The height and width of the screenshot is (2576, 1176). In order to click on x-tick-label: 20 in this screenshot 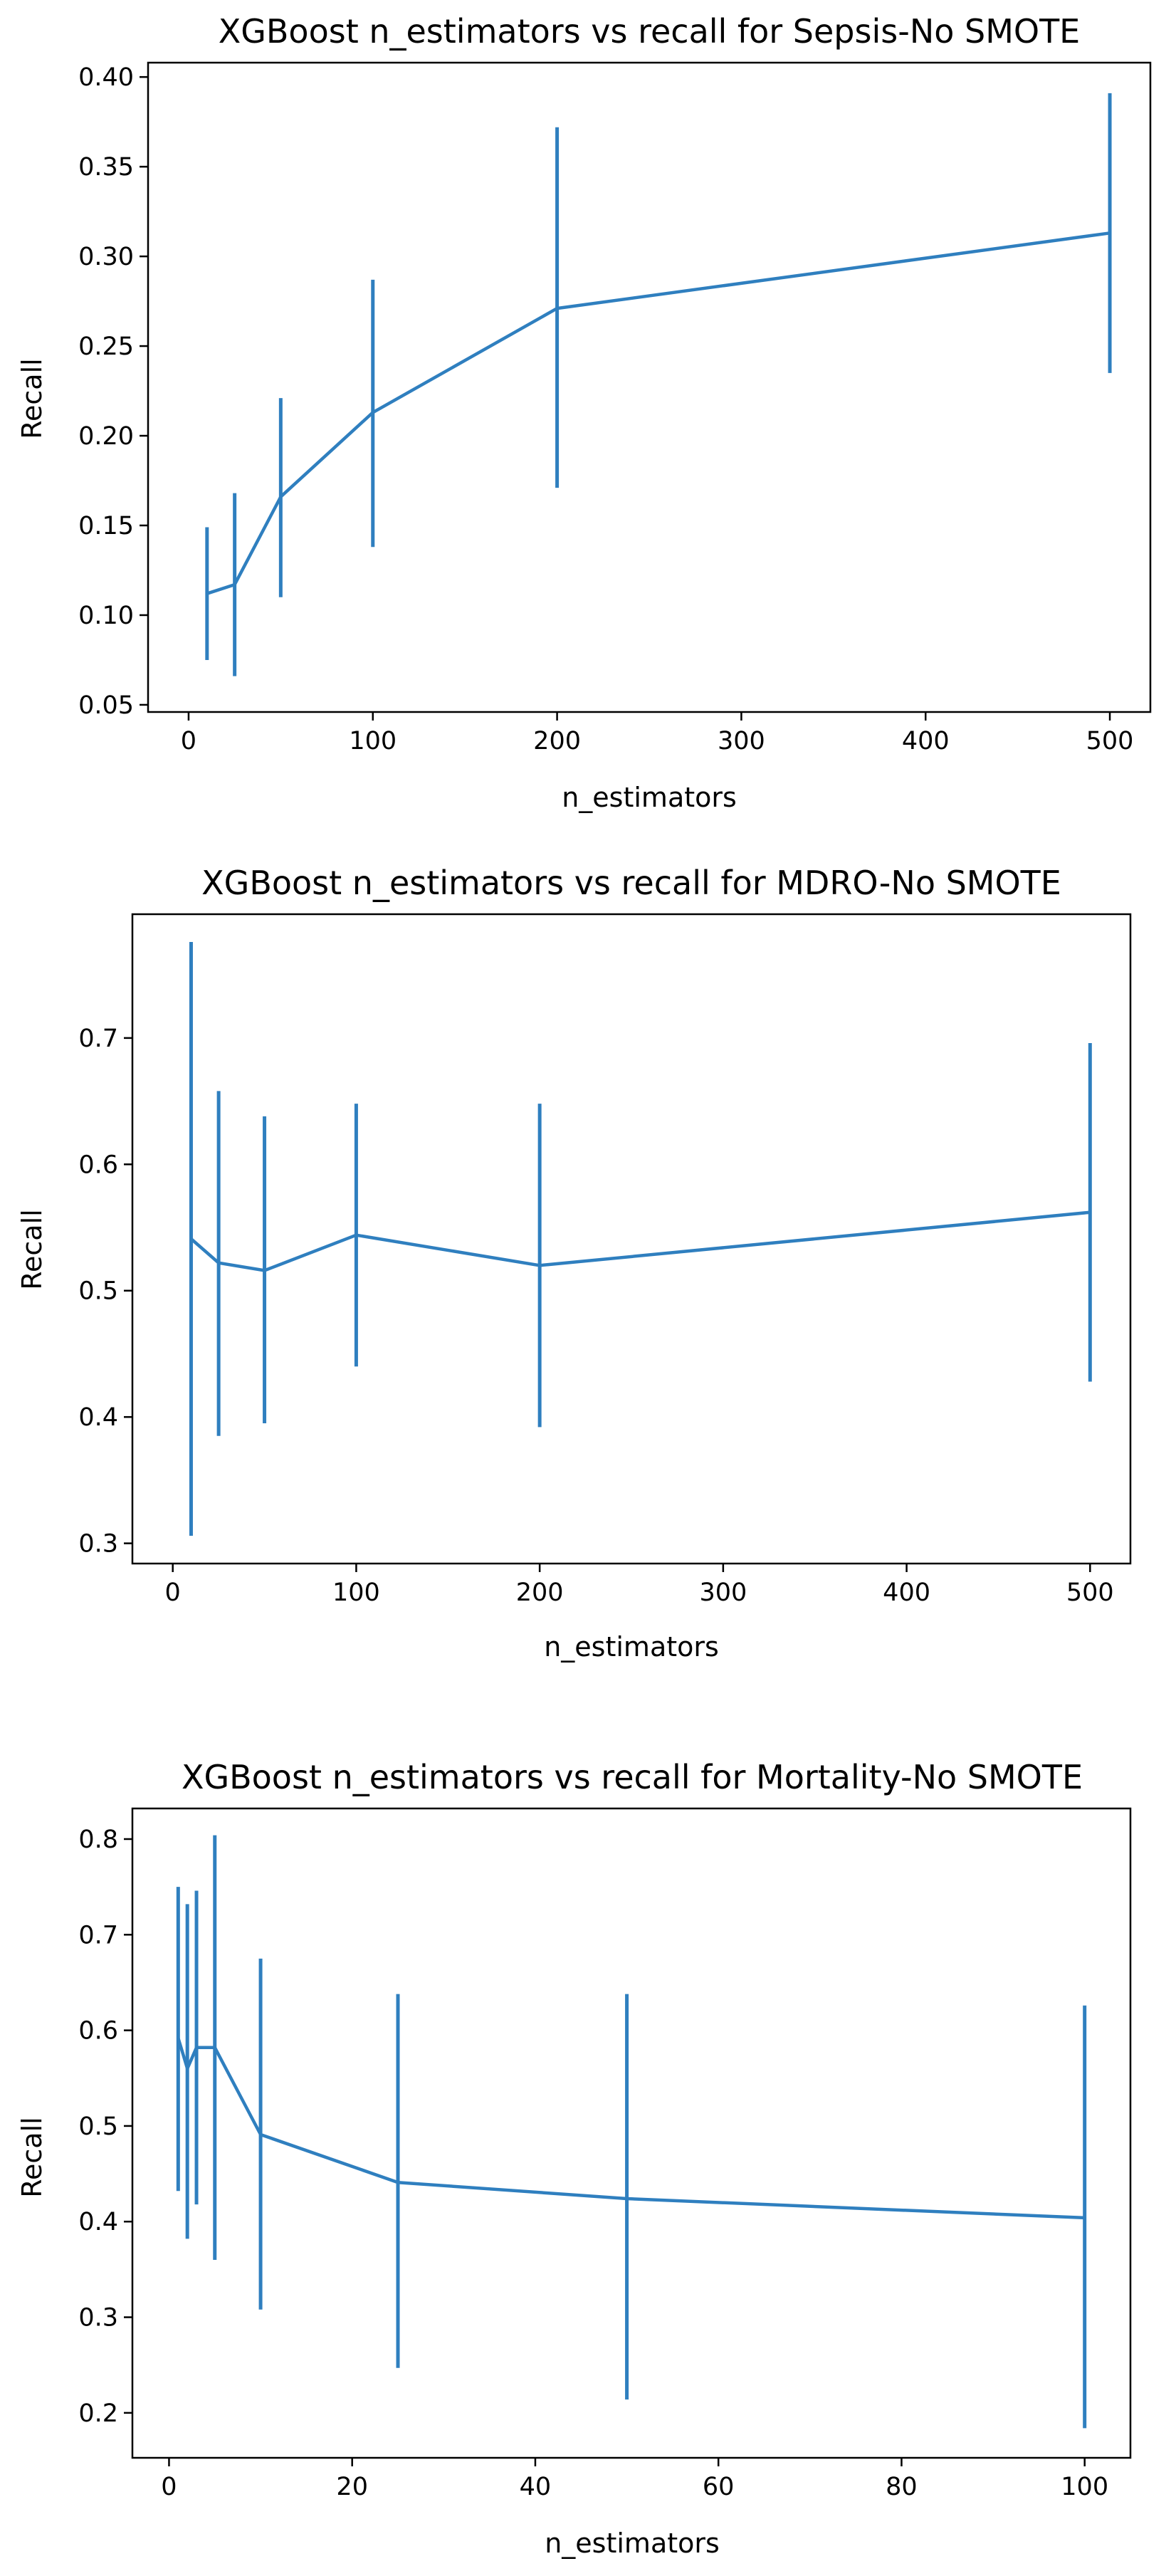, I will do `click(352, 2487)`.